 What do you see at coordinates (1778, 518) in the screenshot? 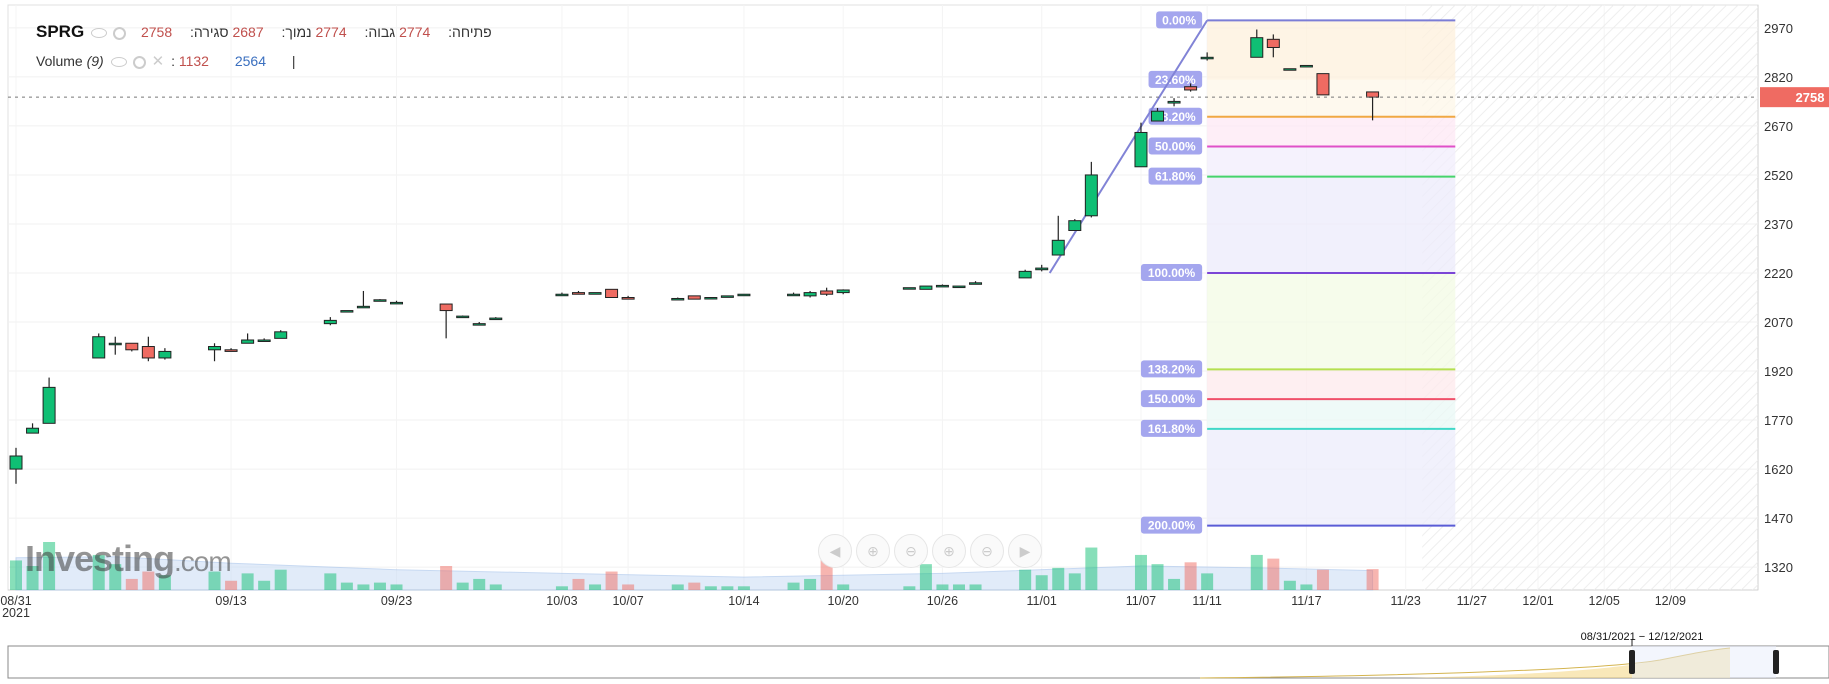
I see `y-tick-label: 1470` at bounding box center [1778, 518].